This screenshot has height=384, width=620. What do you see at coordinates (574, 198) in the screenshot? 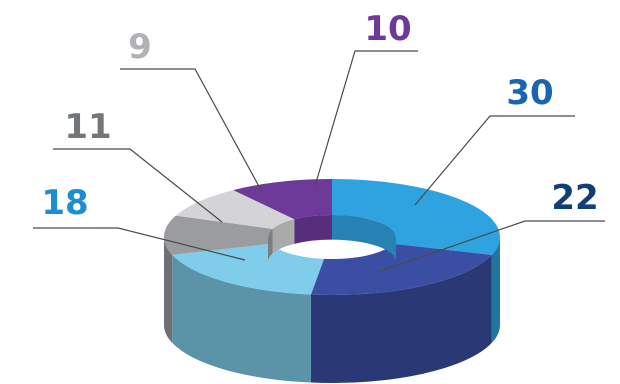
I see `data-label: 22` at bounding box center [574, 198].